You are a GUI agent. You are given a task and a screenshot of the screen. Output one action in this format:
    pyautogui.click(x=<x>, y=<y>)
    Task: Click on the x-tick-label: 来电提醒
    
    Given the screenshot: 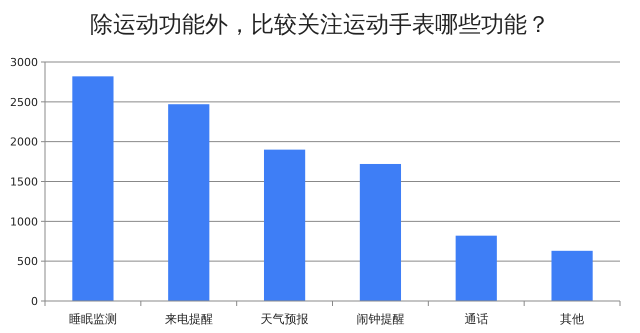 What is the action you would take?
    pyautogui.click(x=188, y=319)
    